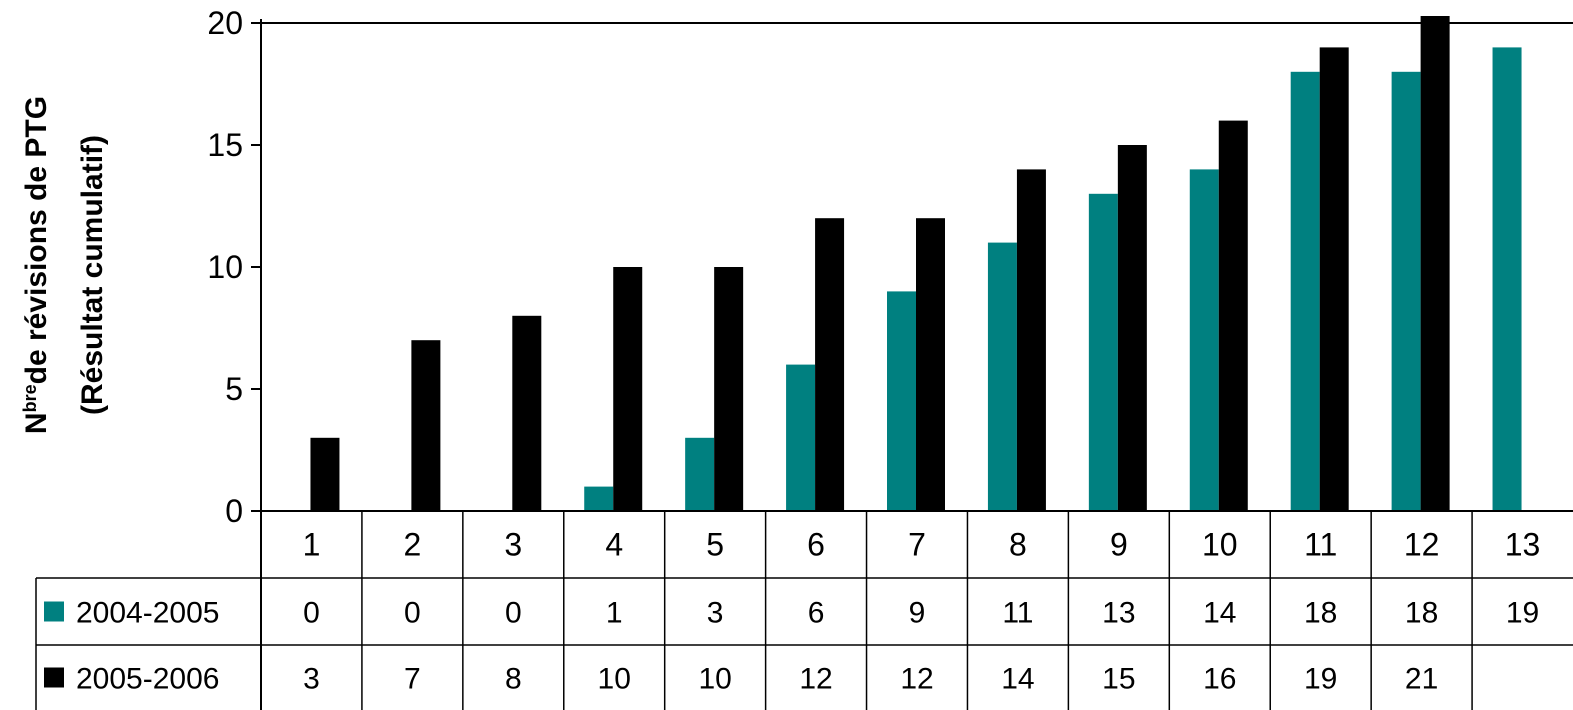 Image resolution: width=1573 pixels, height=710 pixels. Describe the element at coordinates (30, 398) in the screenshot. I see `y-axis-label-superscript: bre` at that location.